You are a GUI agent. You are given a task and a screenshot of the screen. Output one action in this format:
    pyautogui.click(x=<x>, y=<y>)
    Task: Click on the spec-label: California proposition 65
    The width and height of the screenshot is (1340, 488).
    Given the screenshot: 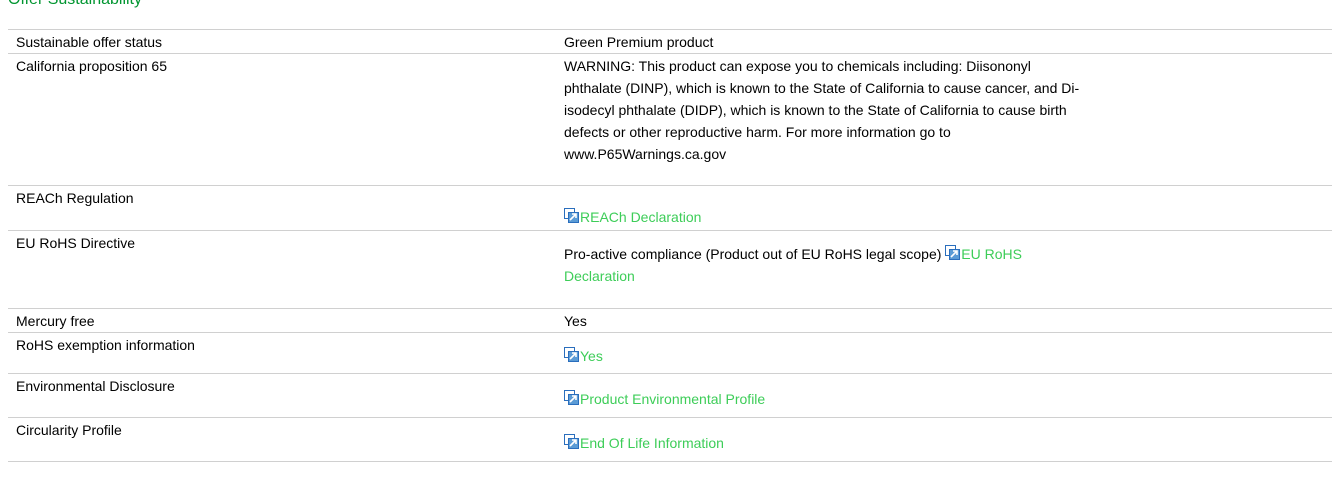 What is the action you would take?
    pyautogui.click(x=282, y=119)
    